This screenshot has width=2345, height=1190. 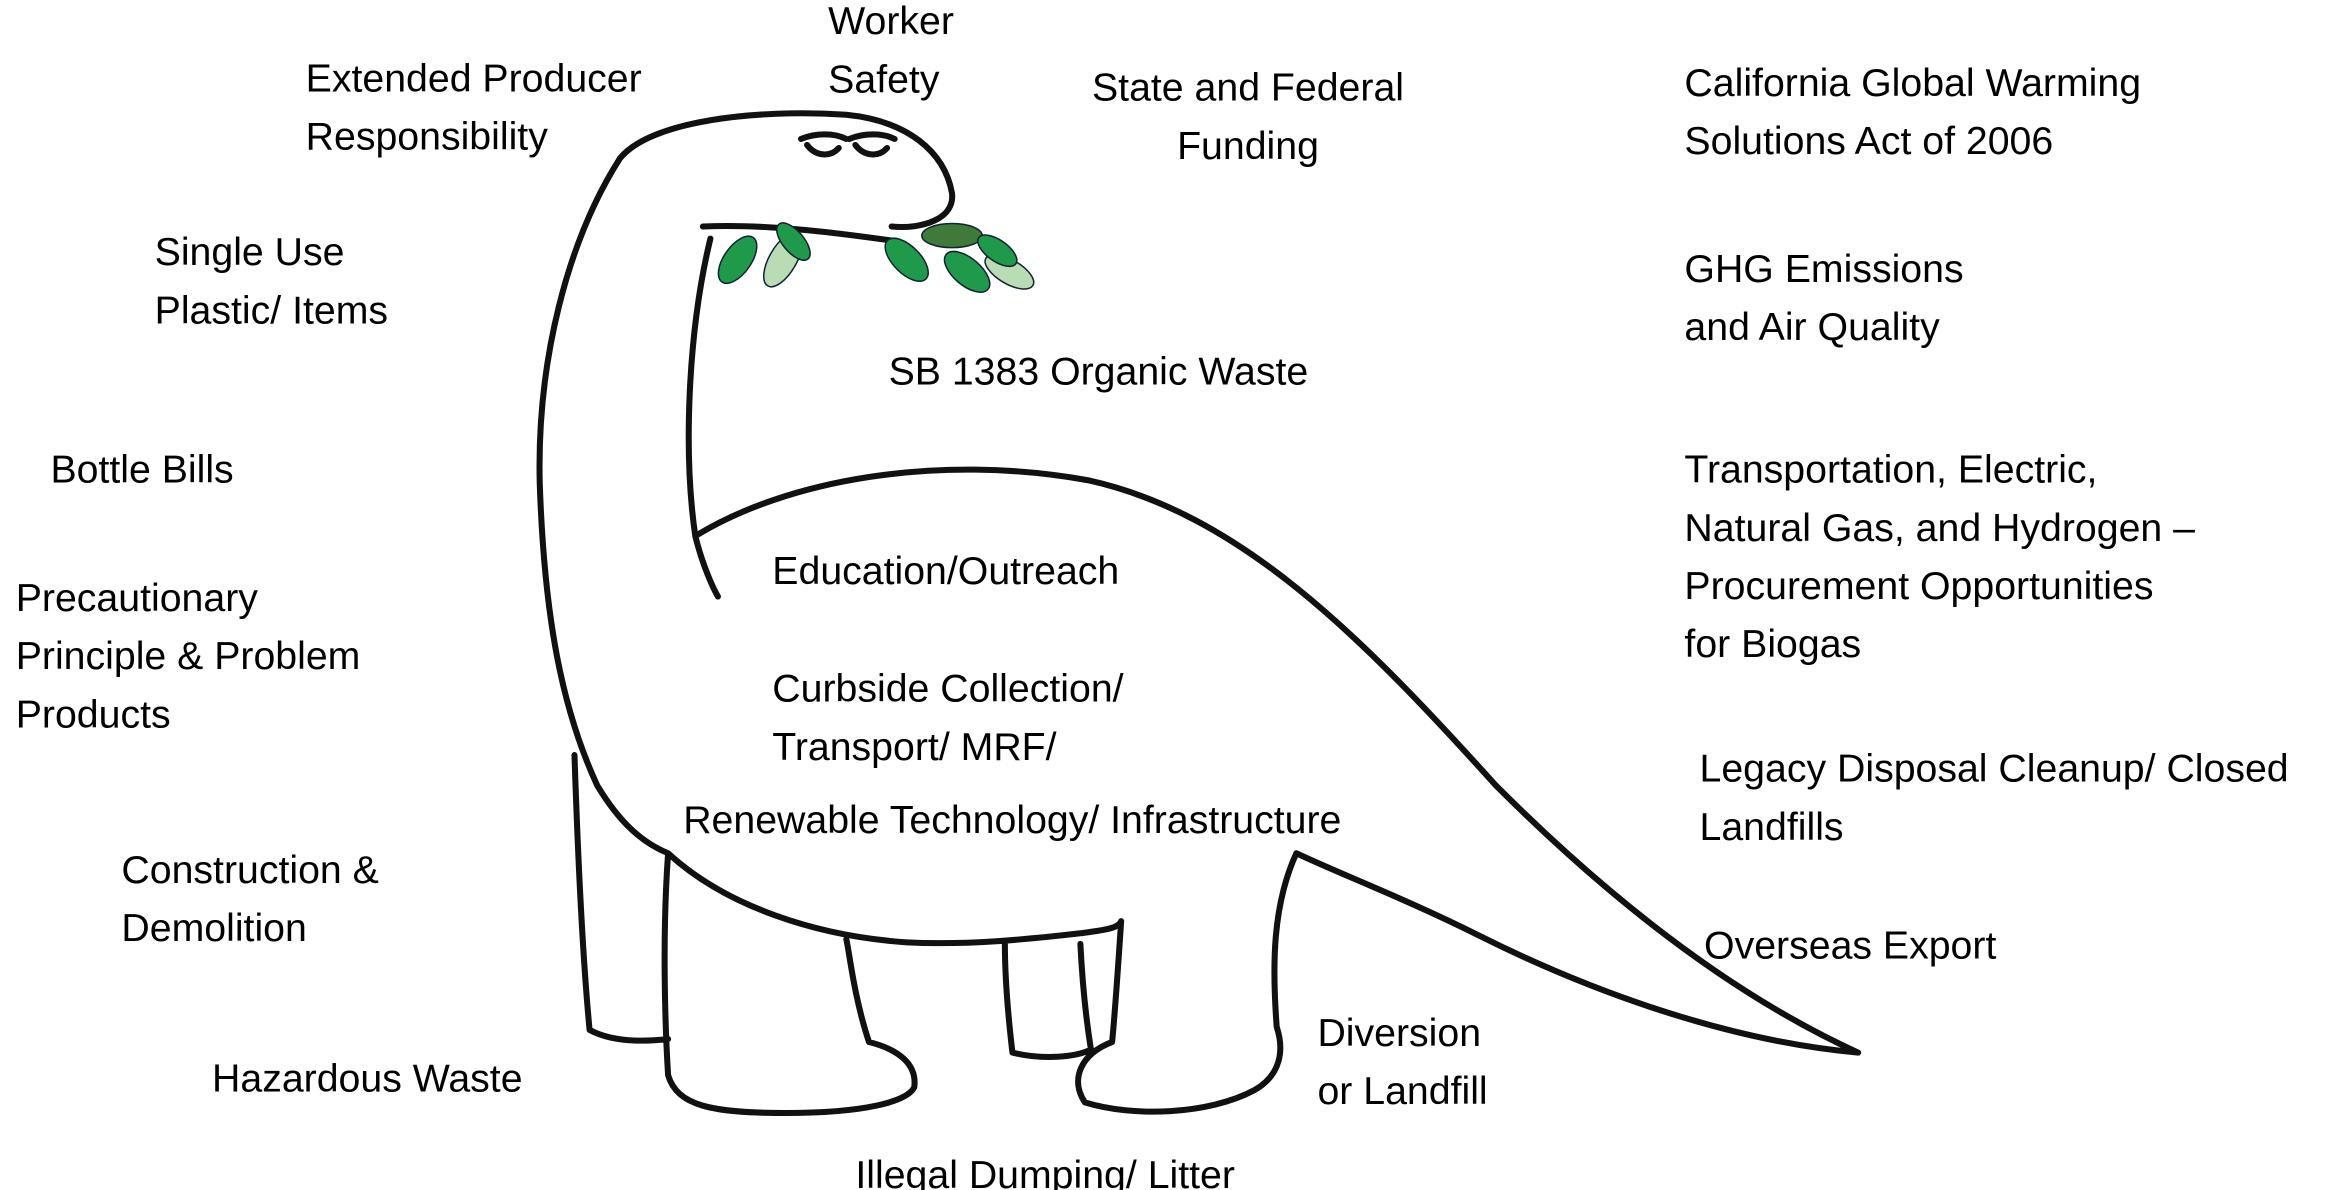 I want to click on label-line: SB 1383 Organic Waste, so click(x=1099, y=372).